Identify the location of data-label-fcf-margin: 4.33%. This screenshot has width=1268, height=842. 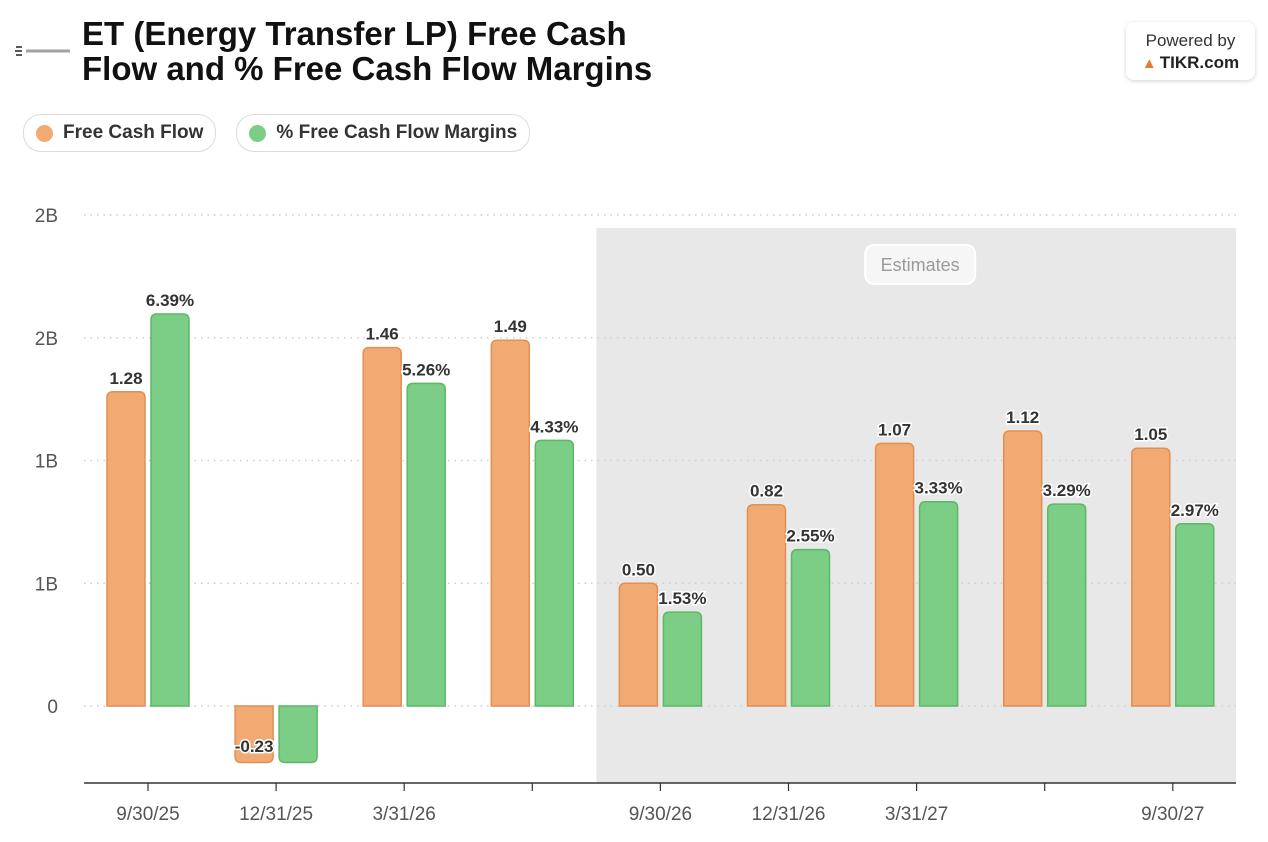
(554, 426).